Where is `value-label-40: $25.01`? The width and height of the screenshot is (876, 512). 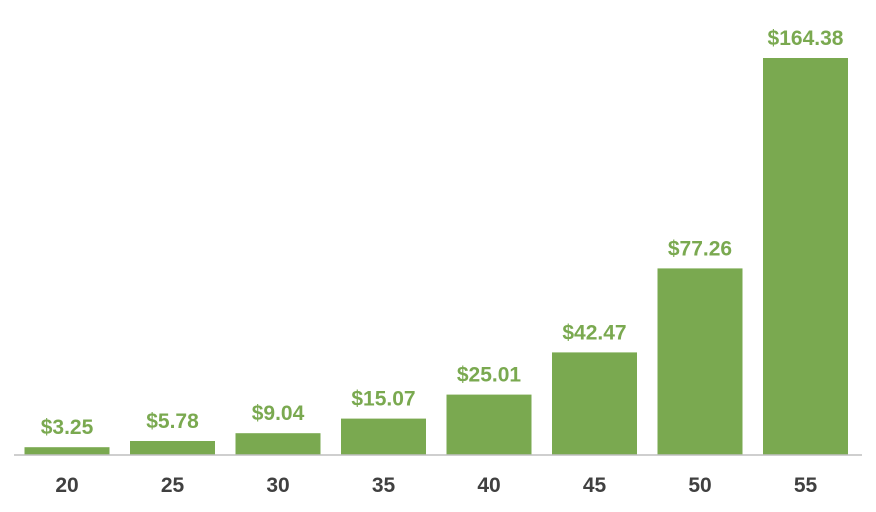 value-label-40: $25.01 is located at coordinates (489, 375).